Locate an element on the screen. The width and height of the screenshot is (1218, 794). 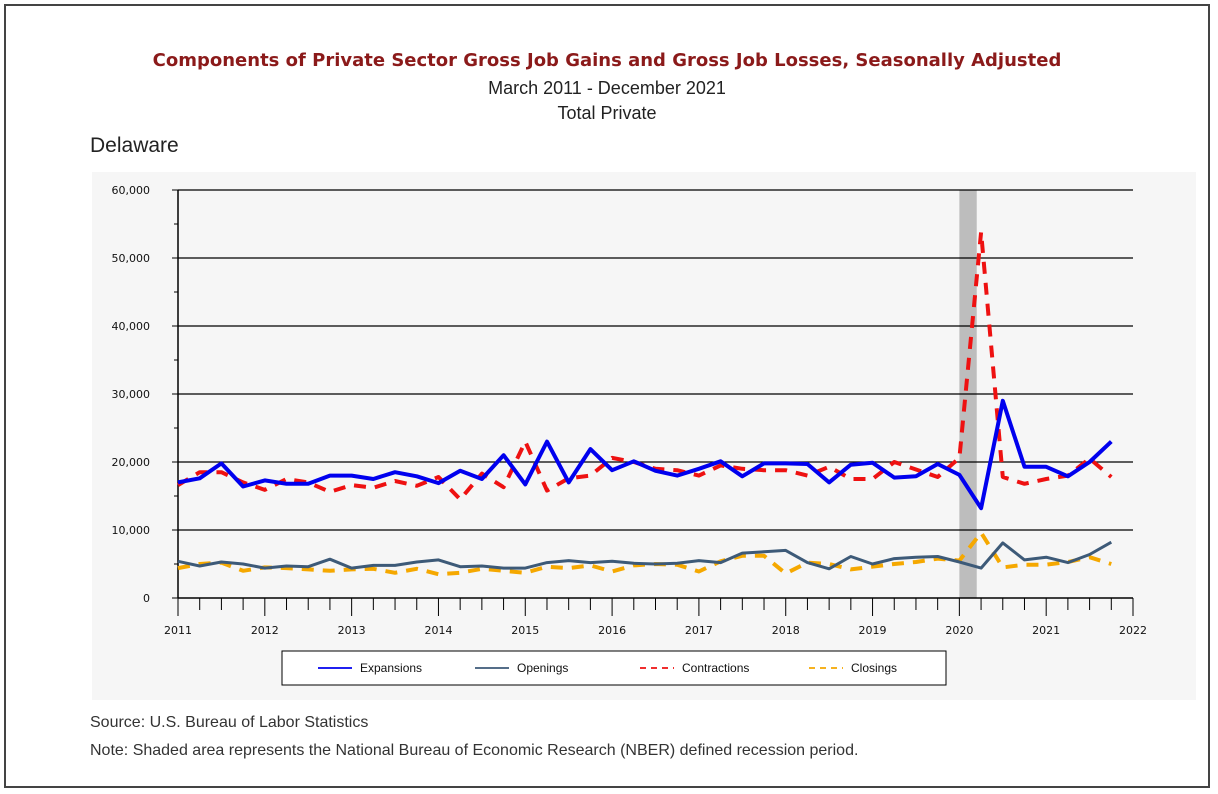
y-tick-label: 20,000 is located at coordinates (131, 462).